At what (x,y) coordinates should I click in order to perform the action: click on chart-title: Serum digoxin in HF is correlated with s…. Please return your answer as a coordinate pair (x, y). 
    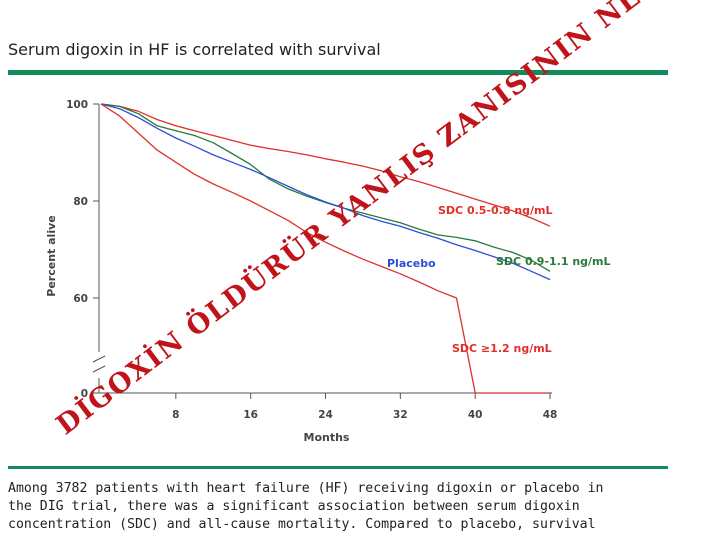
    Looking at the image, I should click on (194, 49).